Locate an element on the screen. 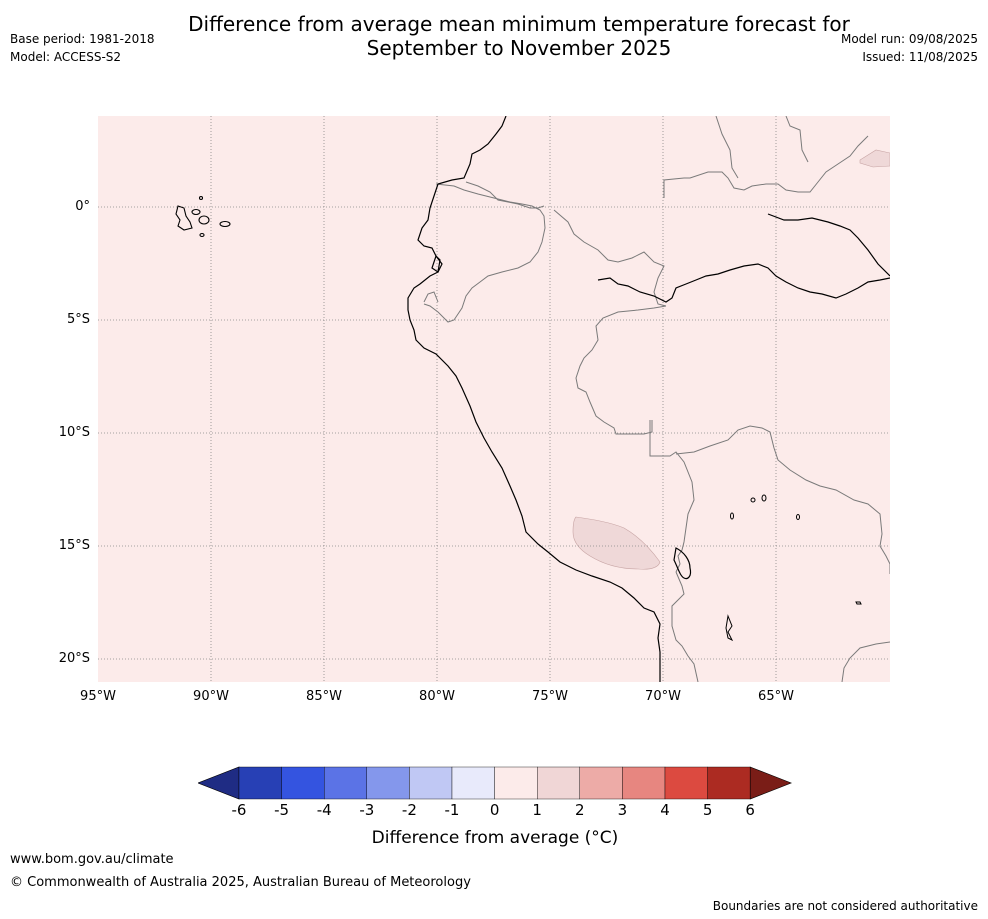  lon-tick-label: 70°W is located at coordinates (663, 696).